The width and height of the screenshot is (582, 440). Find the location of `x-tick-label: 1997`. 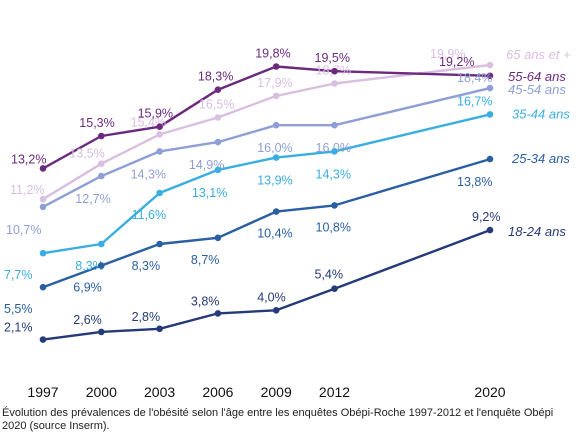

x-tick-label: 1997 is located at coordinates (42, 392).